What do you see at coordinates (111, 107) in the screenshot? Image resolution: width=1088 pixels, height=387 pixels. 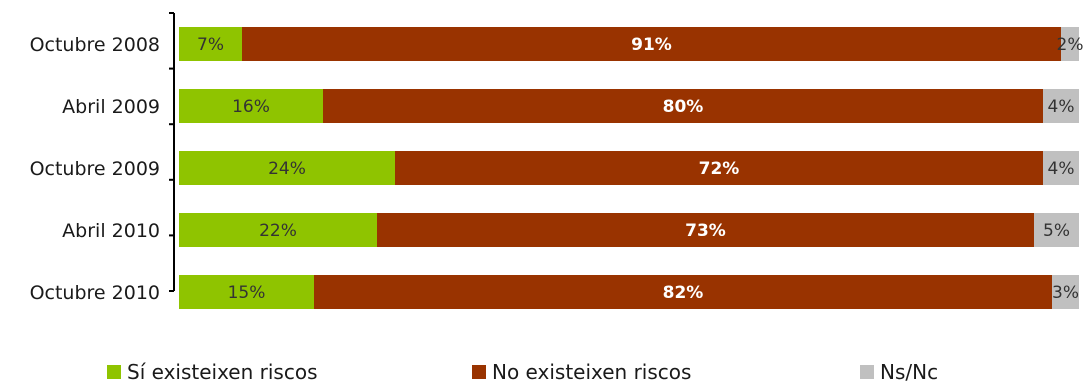 I see `category-label: Abril 2009` at bounding box center [111, 107].